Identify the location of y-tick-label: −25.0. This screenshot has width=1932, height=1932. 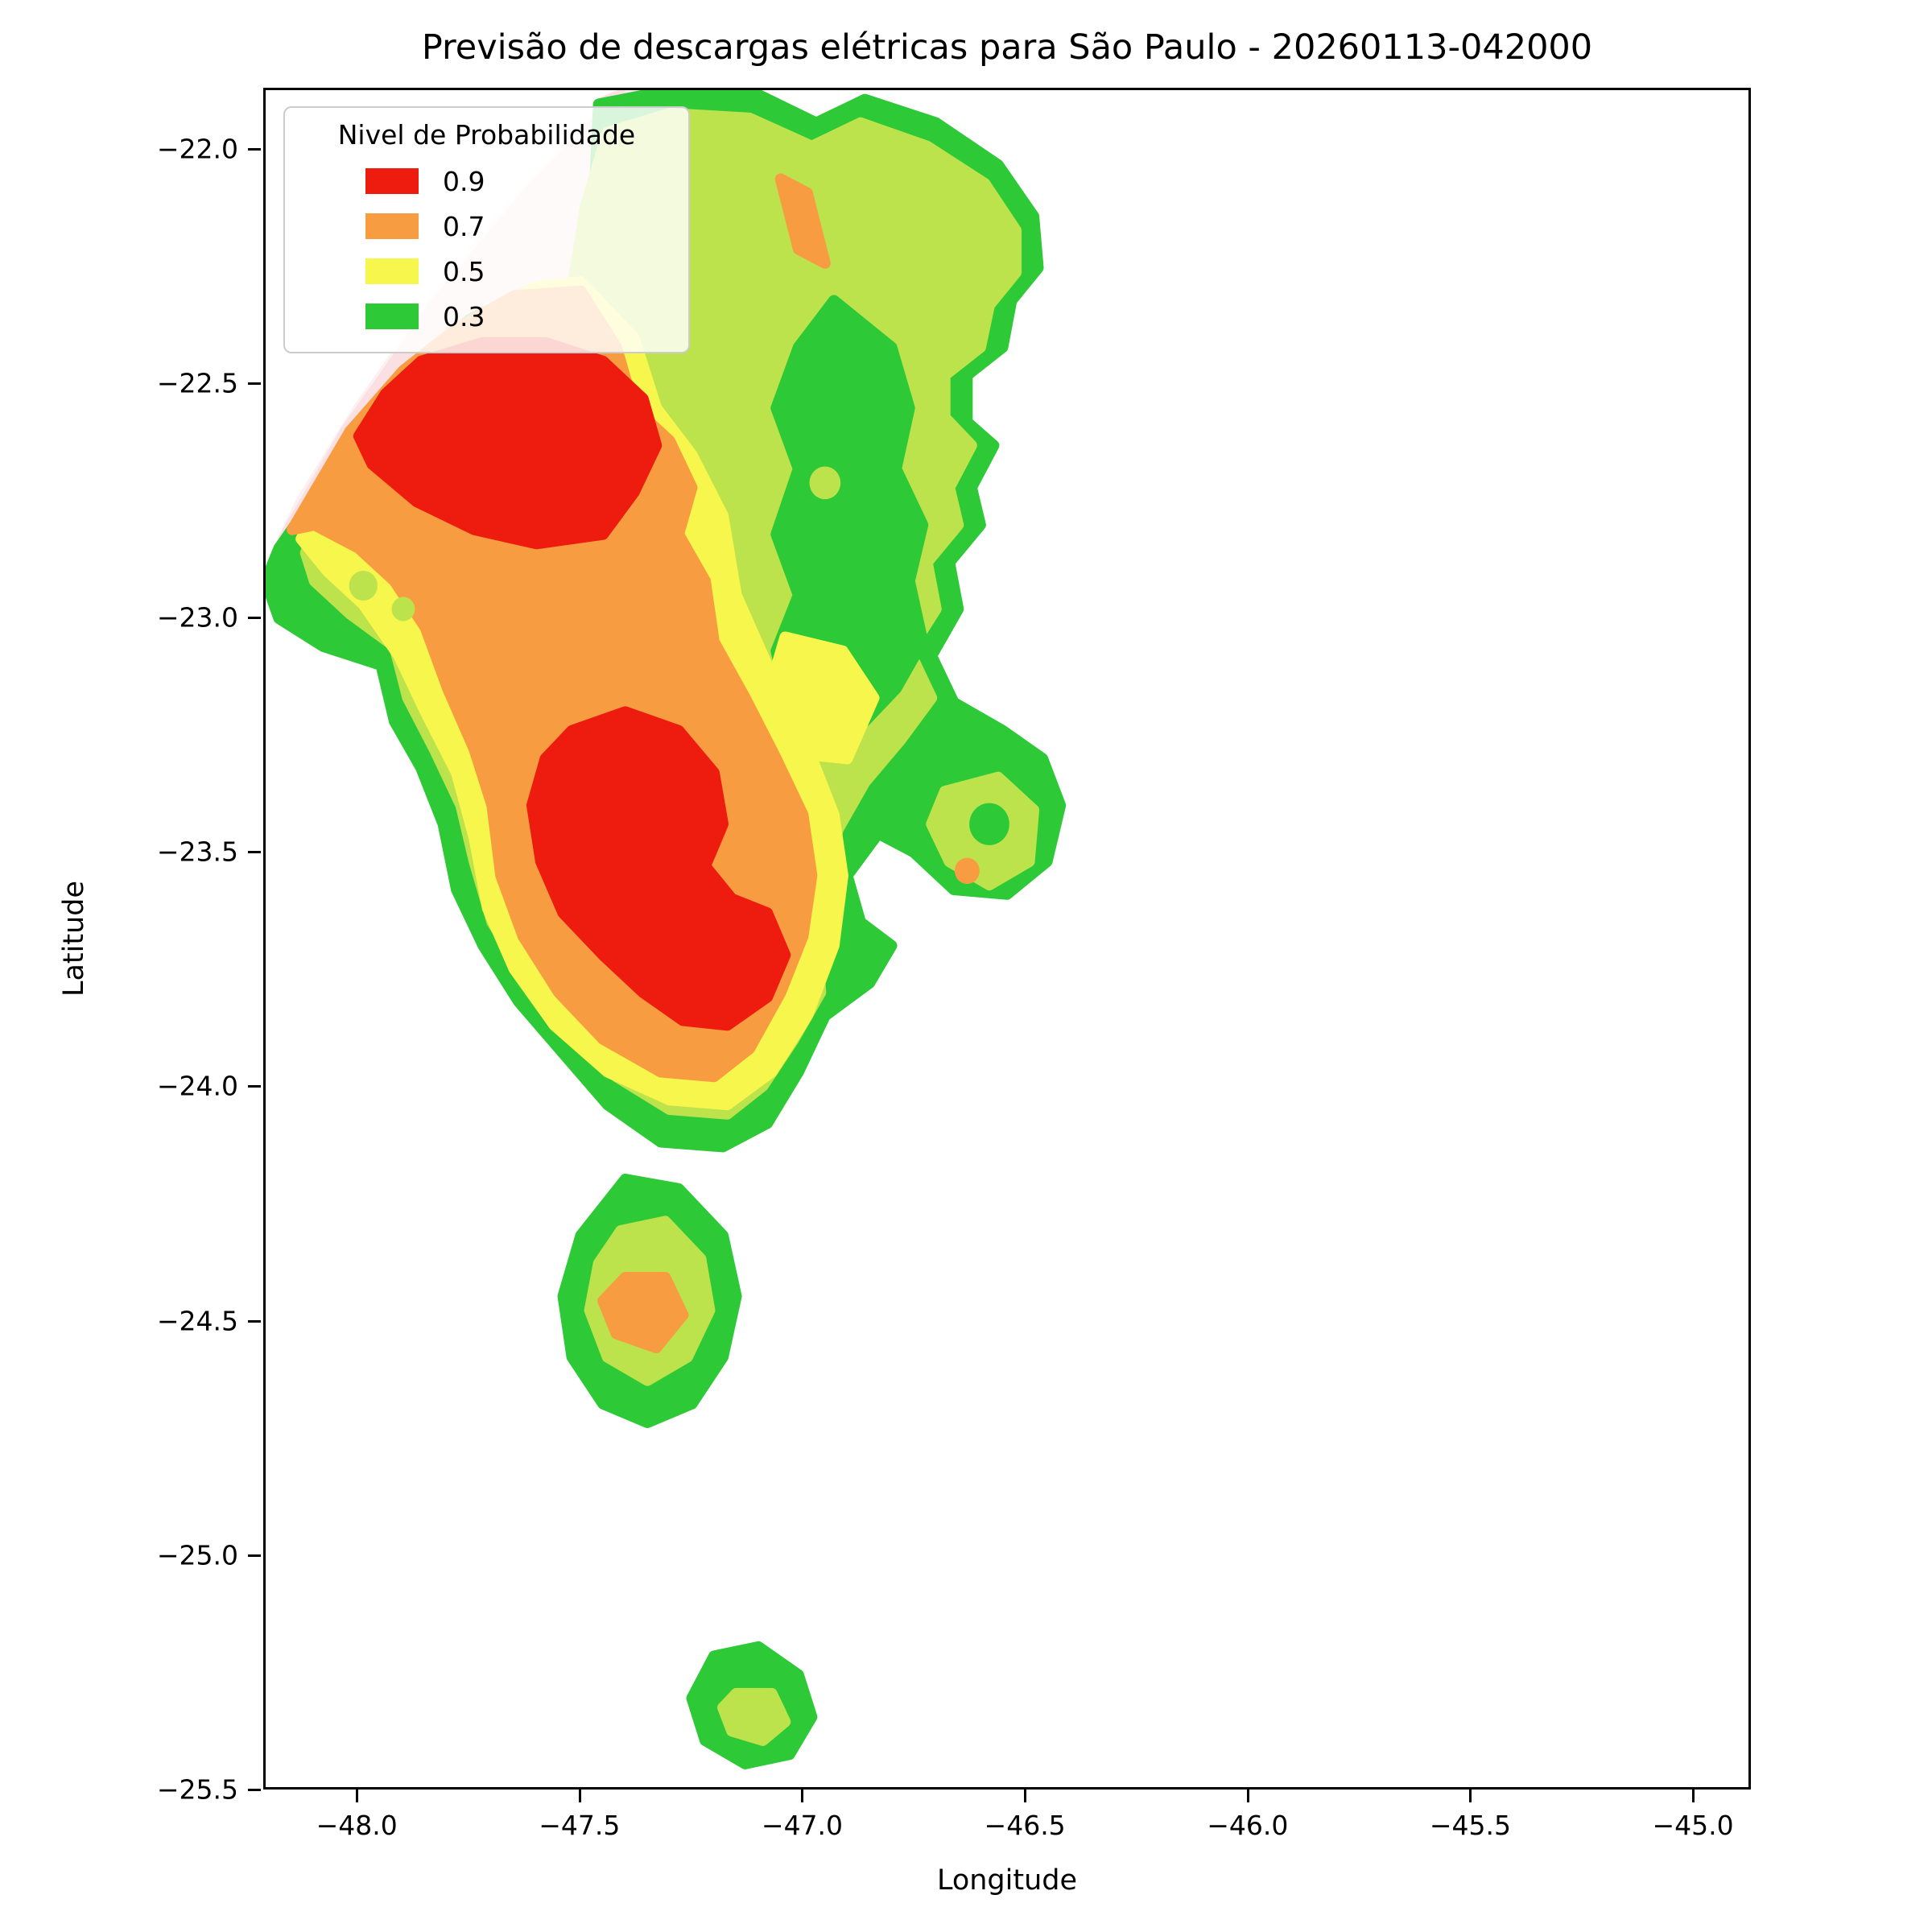
(197, 1555).